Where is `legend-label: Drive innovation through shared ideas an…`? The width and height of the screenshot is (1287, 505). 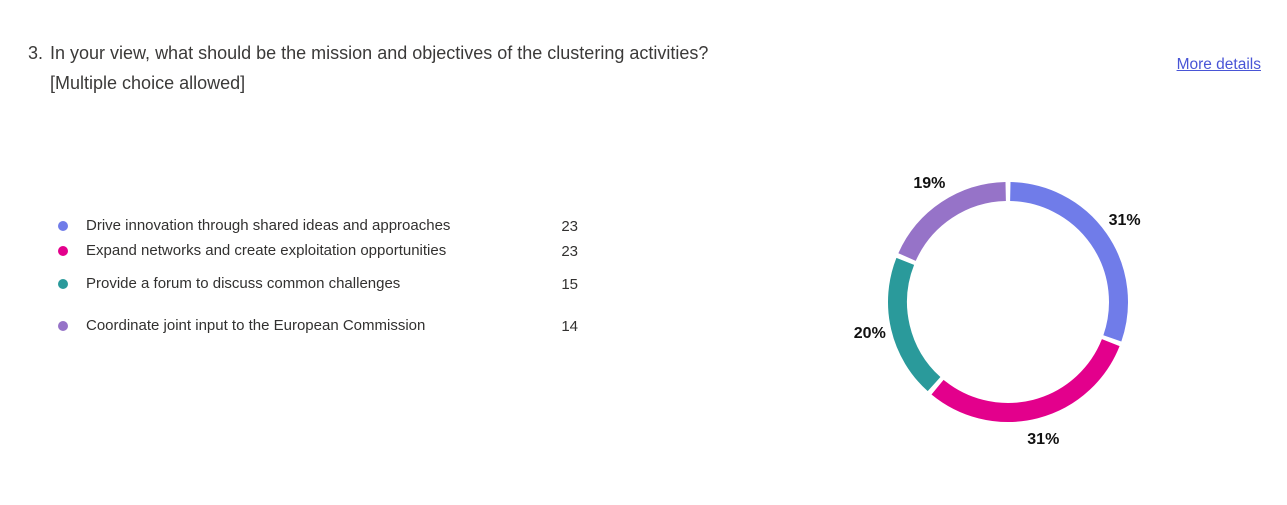 legend-label: Drive innovation through shared ideas an… is located at coordinates (268, 225).